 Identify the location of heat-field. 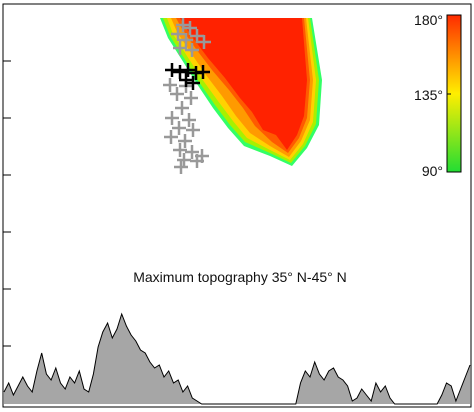
(241, 92).